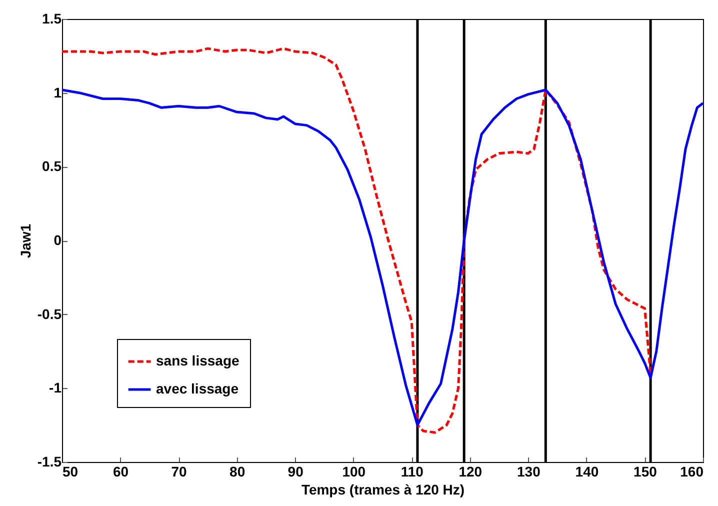 The height and width of the screenshot is (506, 718). I want to click on legend-label: avec lissage, so click(197, 388).